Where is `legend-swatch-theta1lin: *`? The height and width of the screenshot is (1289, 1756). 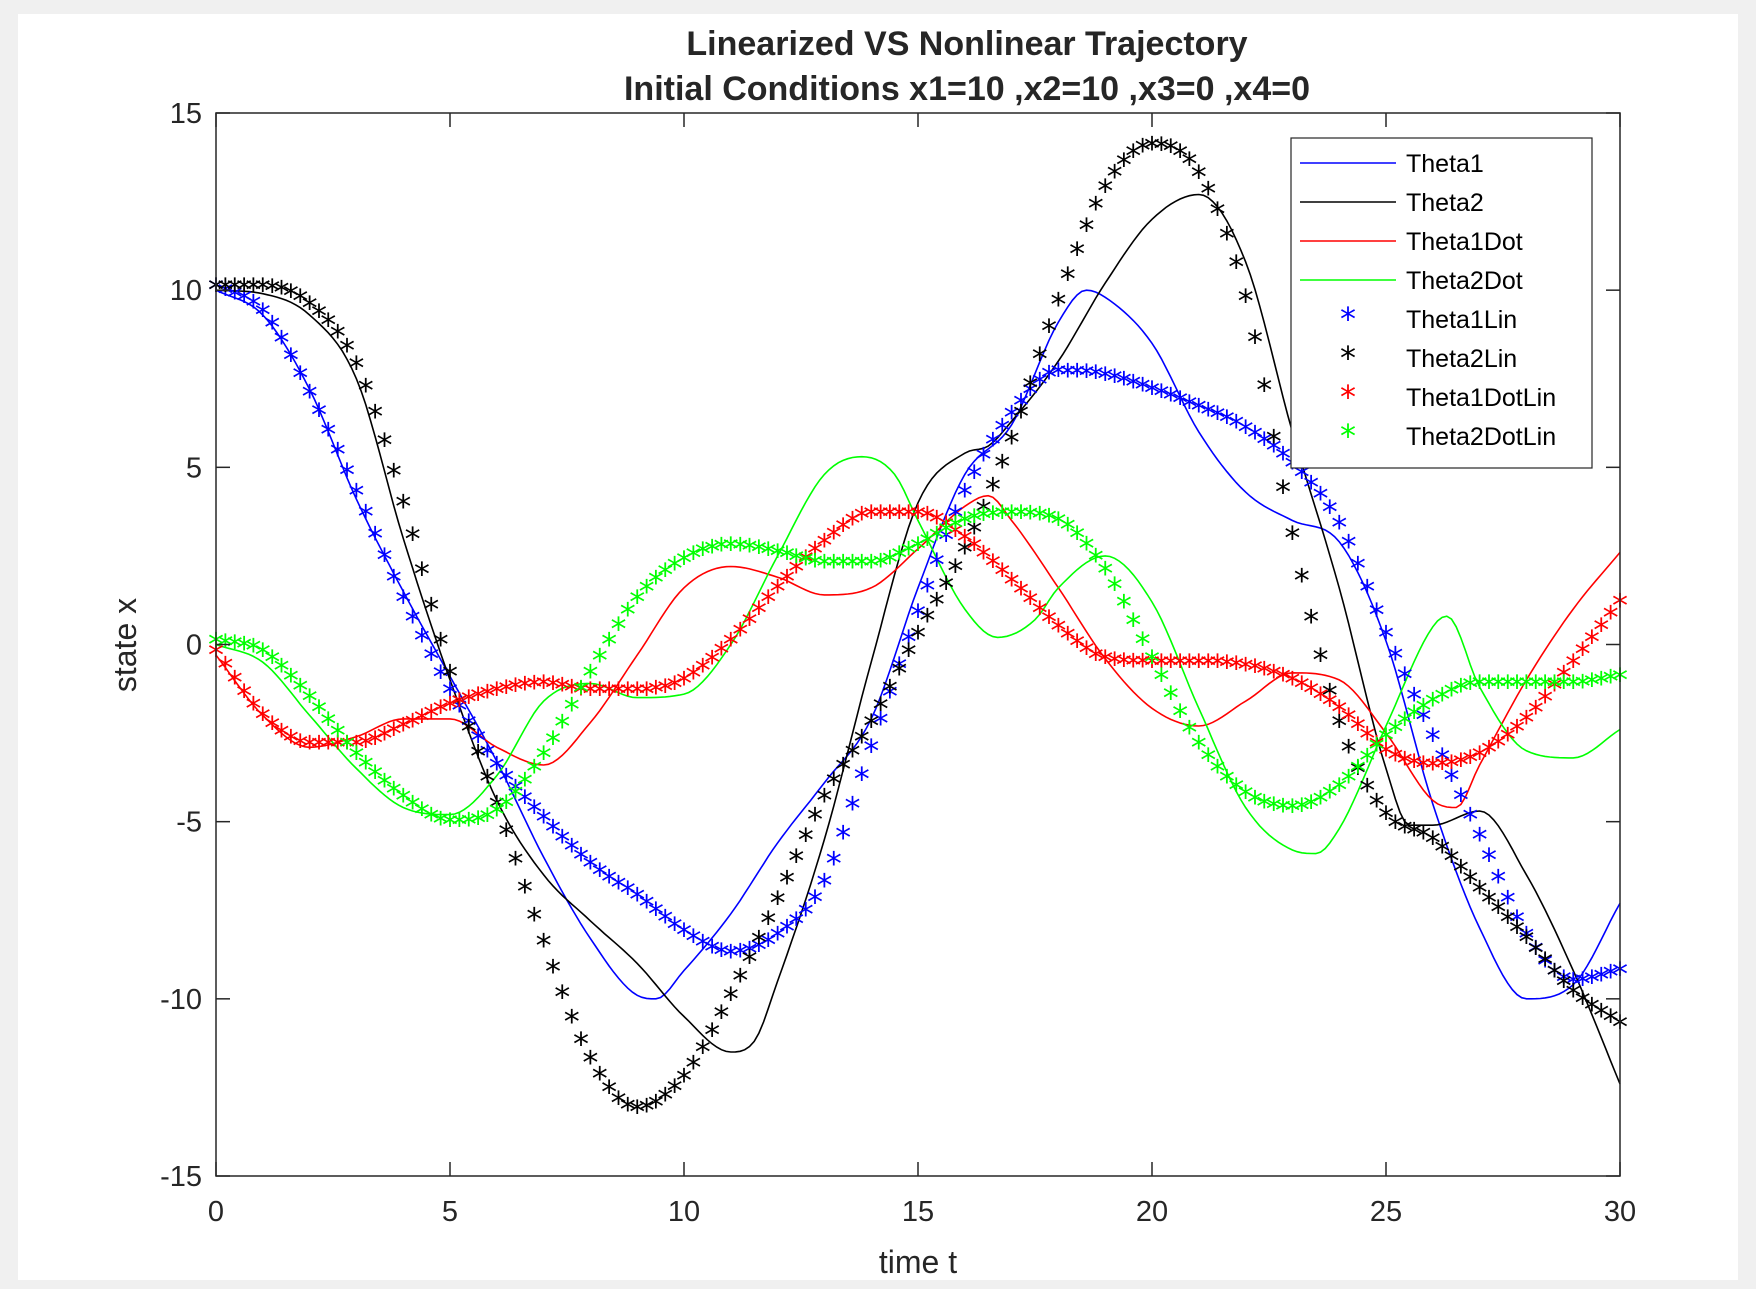
legend-swatch-theta1lin: * is located at coordinates (1348, 319).